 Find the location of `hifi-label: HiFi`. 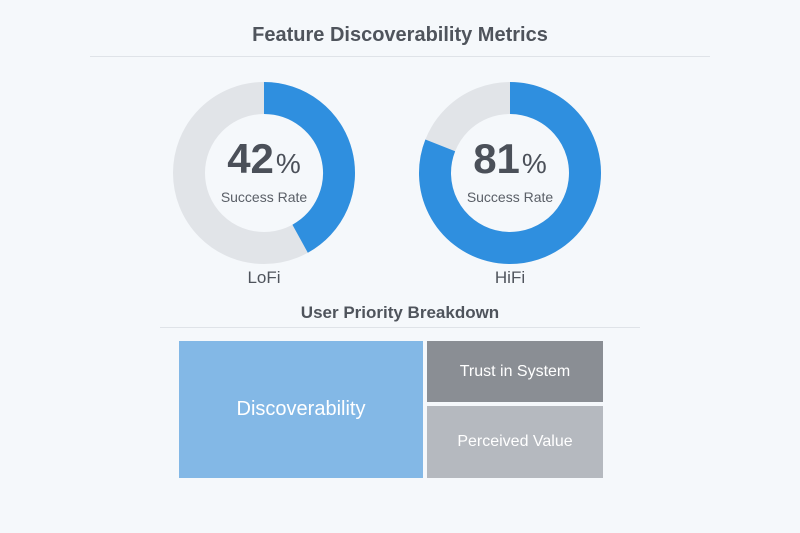

hifi-label: HiFi is located at coordinates (510, 277).